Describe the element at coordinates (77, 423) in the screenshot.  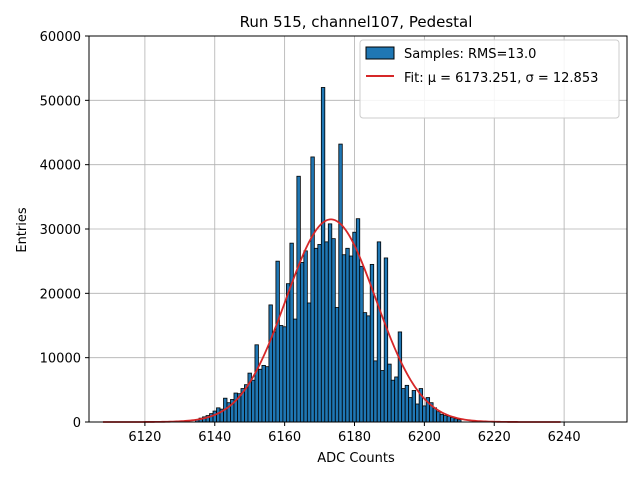
I see `y-tick-label: 0` at that location.